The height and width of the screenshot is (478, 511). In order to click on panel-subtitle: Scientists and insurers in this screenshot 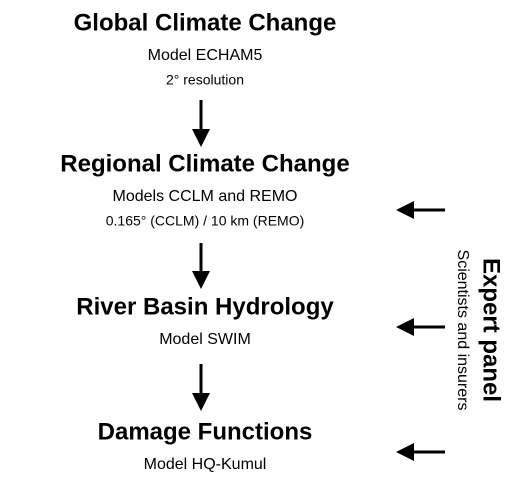, I will do `click(462, 330)`.